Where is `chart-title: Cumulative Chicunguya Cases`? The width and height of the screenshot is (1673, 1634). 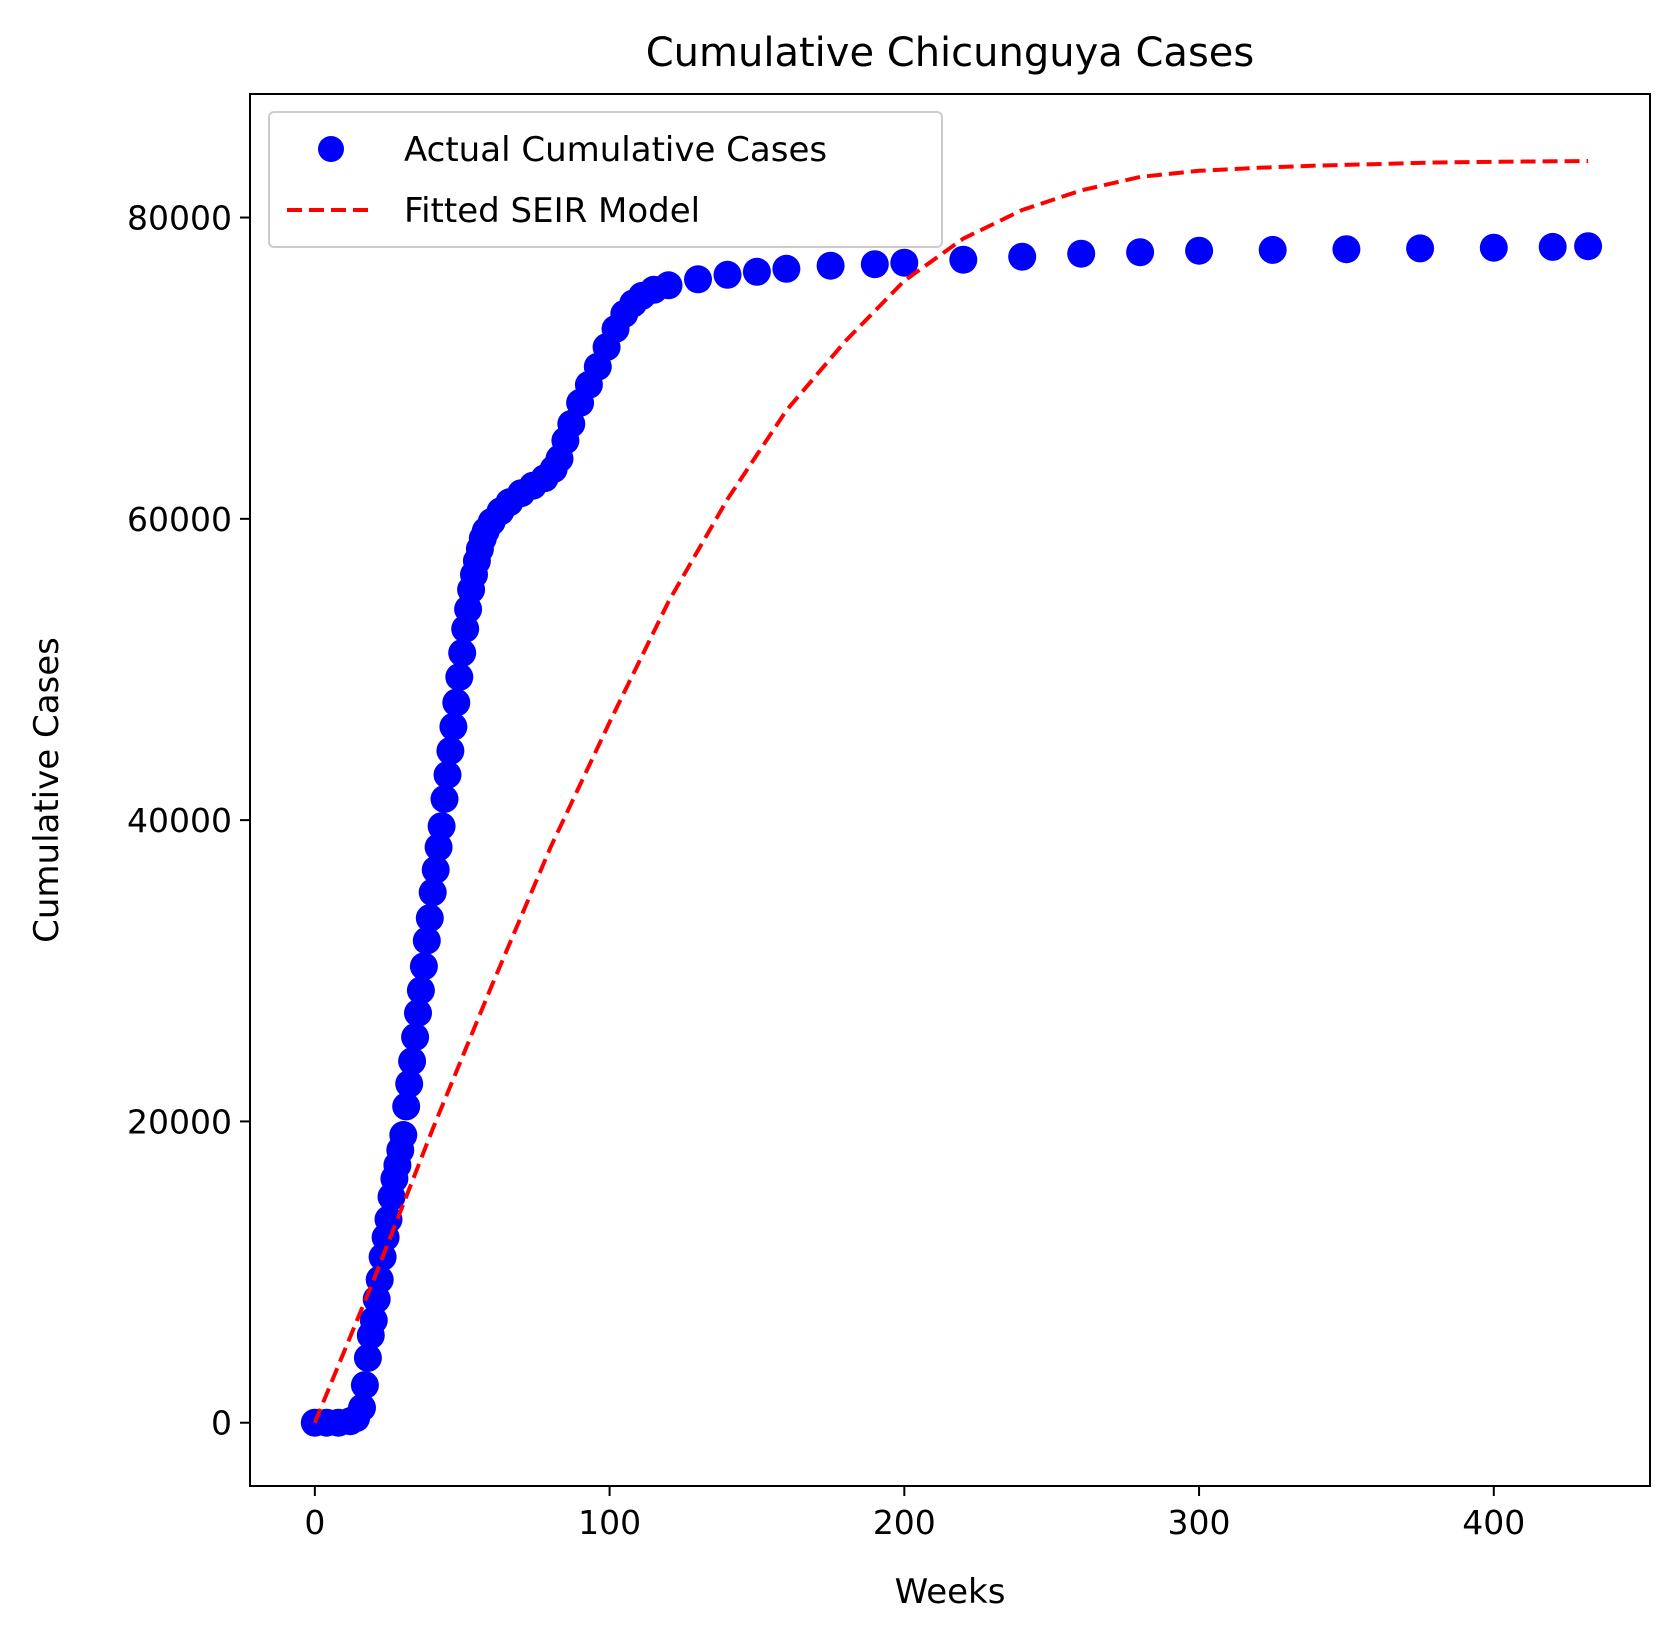 chart-title: Cumulative Chicunguya Cases is located at coordinates (950, 53).